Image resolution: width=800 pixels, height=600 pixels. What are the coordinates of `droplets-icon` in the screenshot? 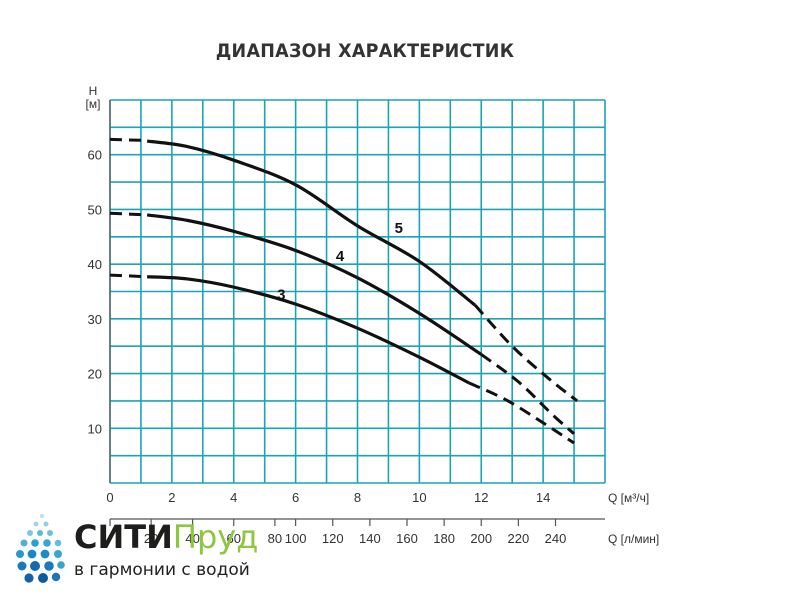 It's located at (40, 548).